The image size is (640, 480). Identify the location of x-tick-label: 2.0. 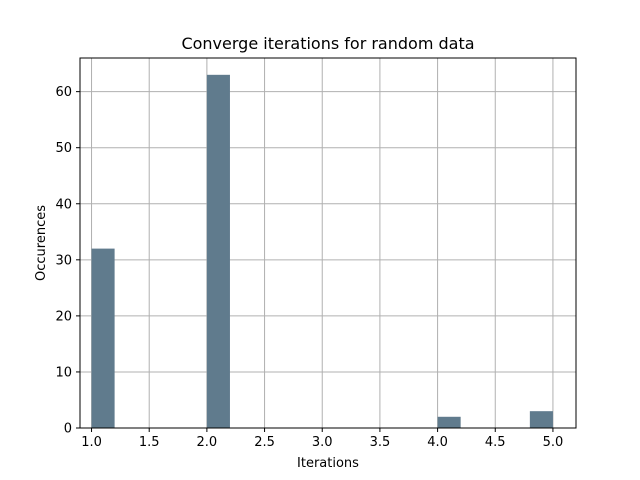
(207, 442).